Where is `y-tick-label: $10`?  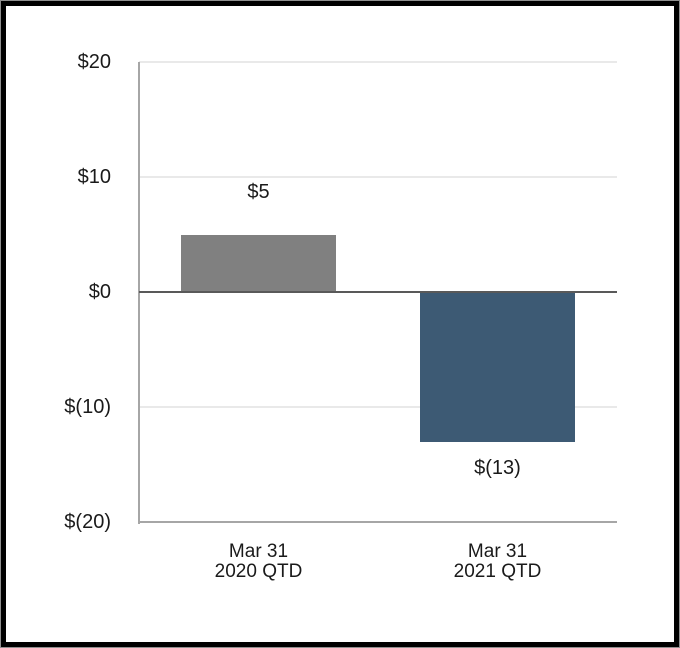 y-tick-label: $10 is located at coordinates (94, 177).